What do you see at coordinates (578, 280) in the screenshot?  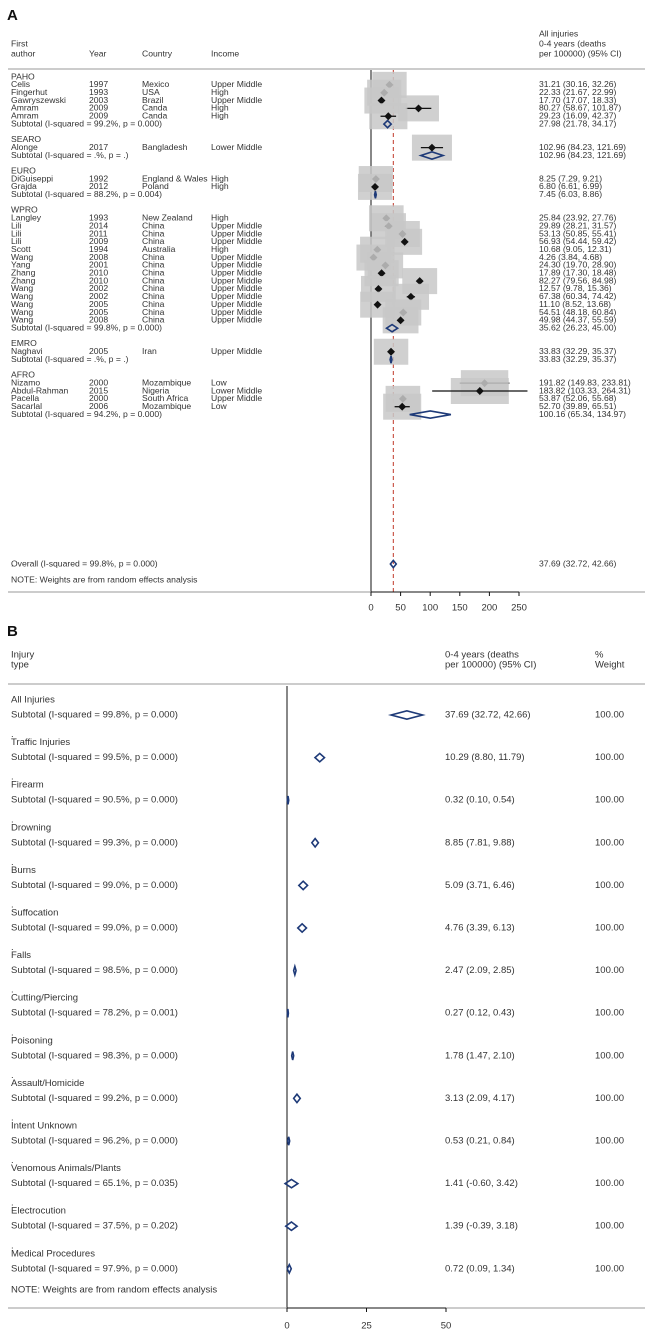 I see `study-estimate-label: 82.27 (79.56, 84.98)` at bounding box center [578, 280].